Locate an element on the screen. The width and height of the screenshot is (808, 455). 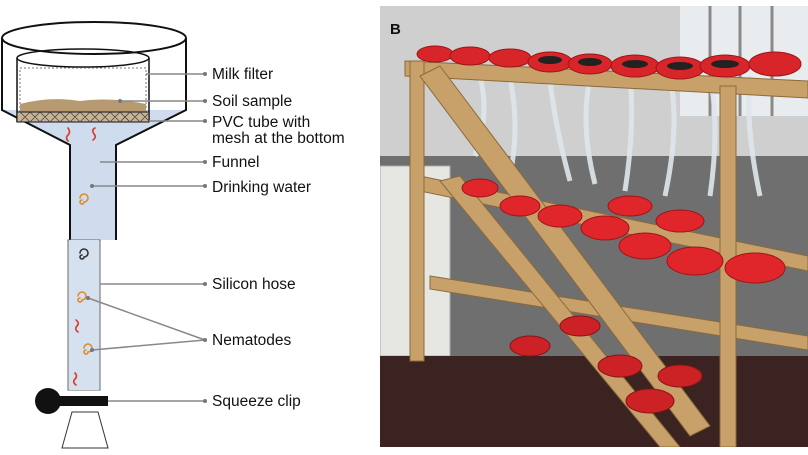
funnel-tops-dark is located at coordinates (638, 63).